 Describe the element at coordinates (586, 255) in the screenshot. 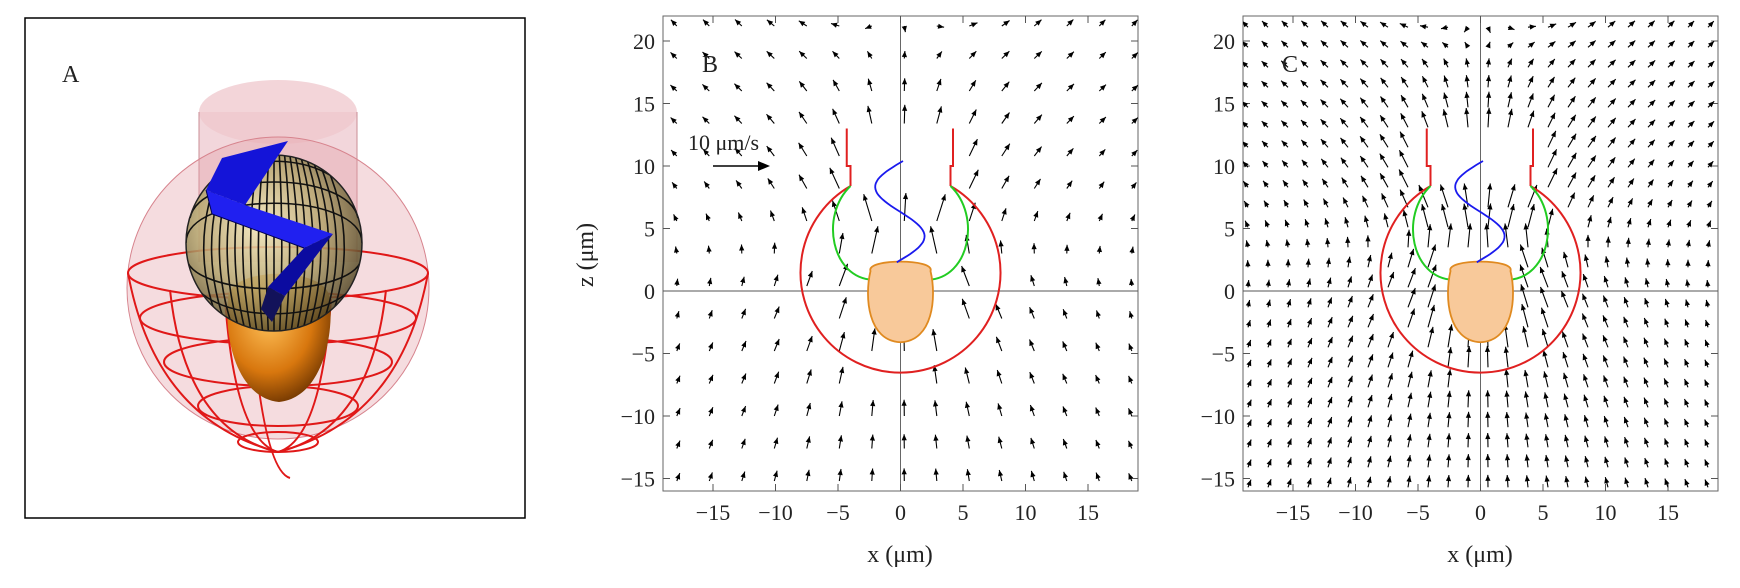

I see `panel-b-ylabel: z (μm)` at that location.